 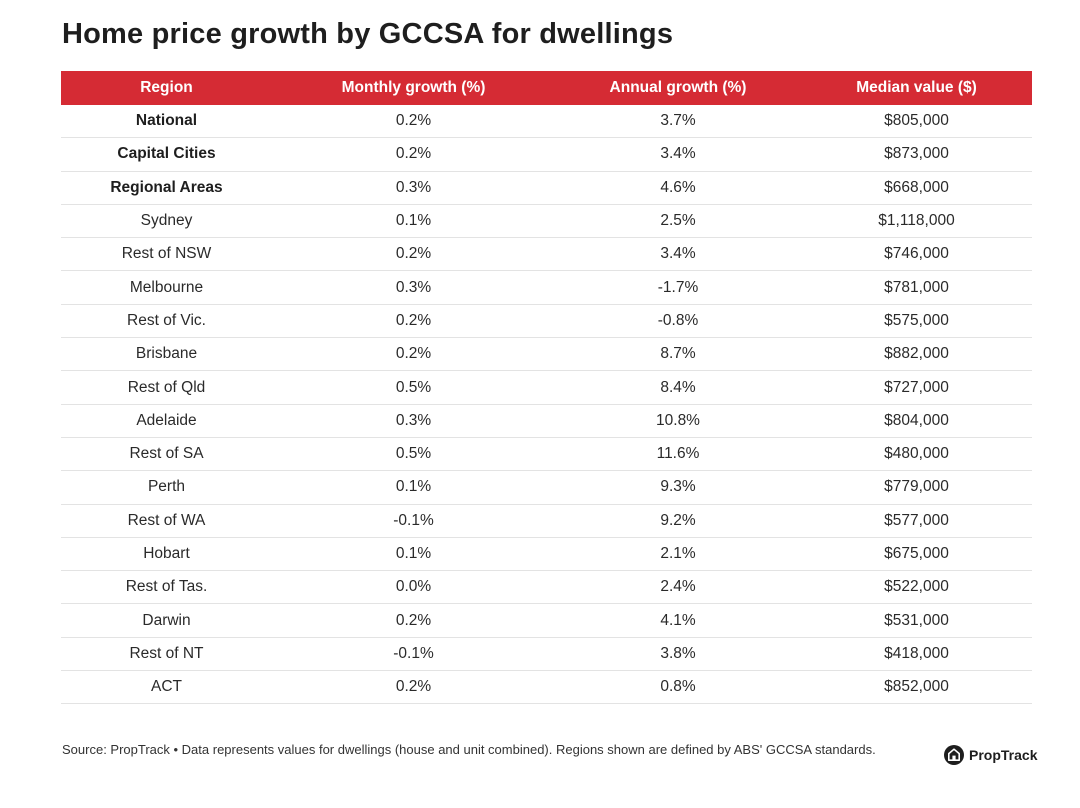 I want to click on cell-region: Darwin, so click(x=166, y=620).